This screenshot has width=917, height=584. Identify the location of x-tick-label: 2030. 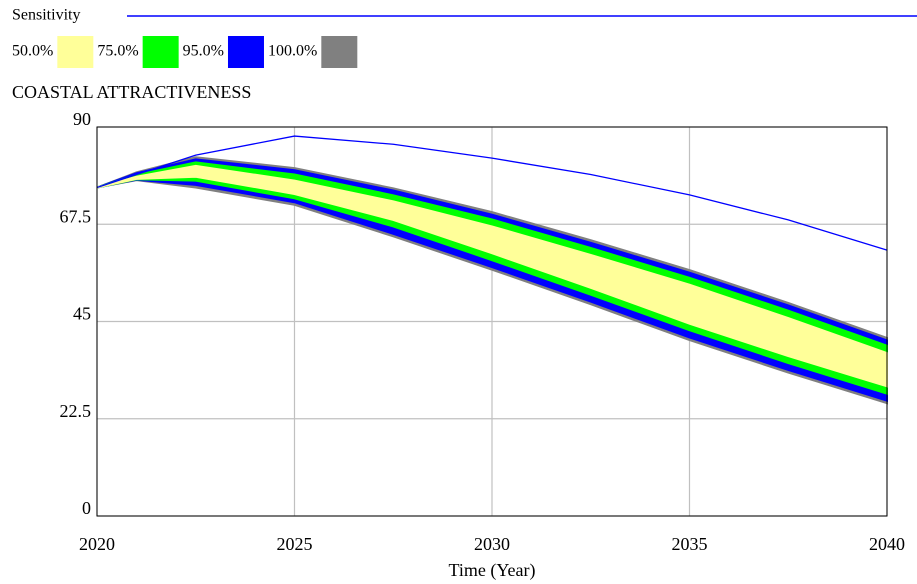
(492, 544).